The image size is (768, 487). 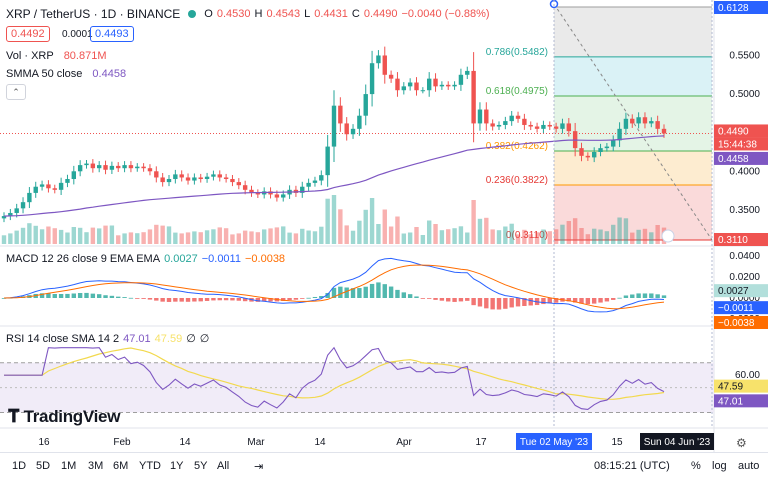 I want to click on range-6m: 6M, so click(x=121, y=466).